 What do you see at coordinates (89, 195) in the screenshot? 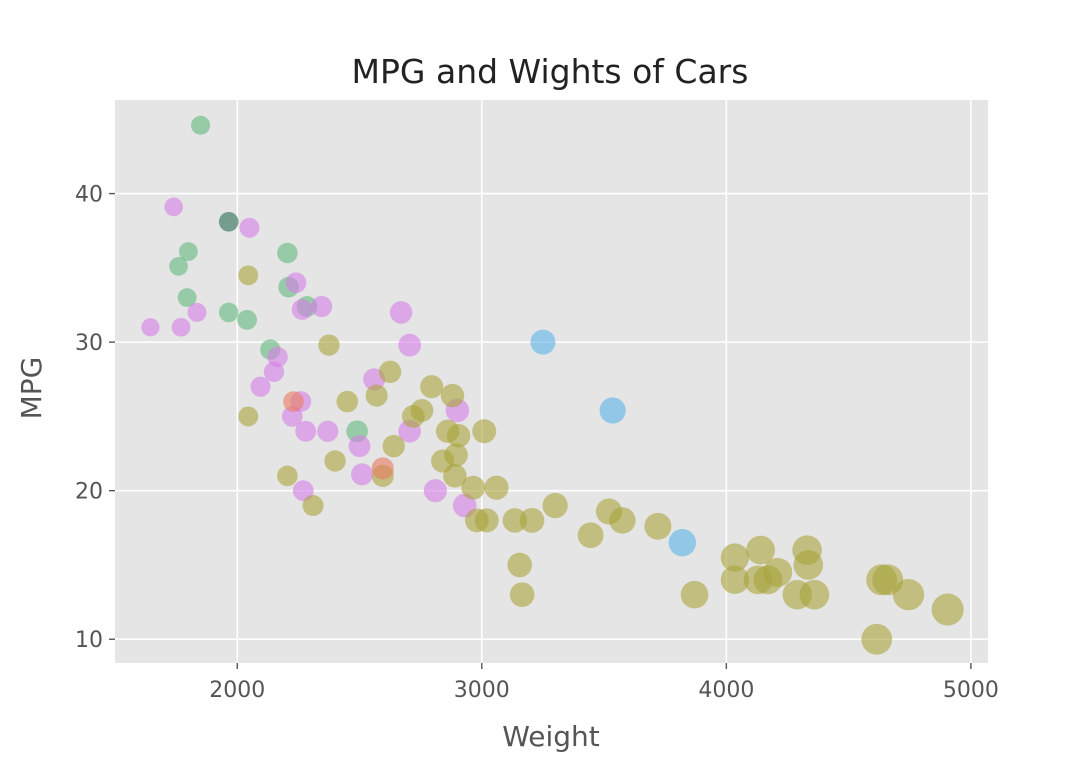
I see `y-tick-label: 40` at bounding box center [89, 195].